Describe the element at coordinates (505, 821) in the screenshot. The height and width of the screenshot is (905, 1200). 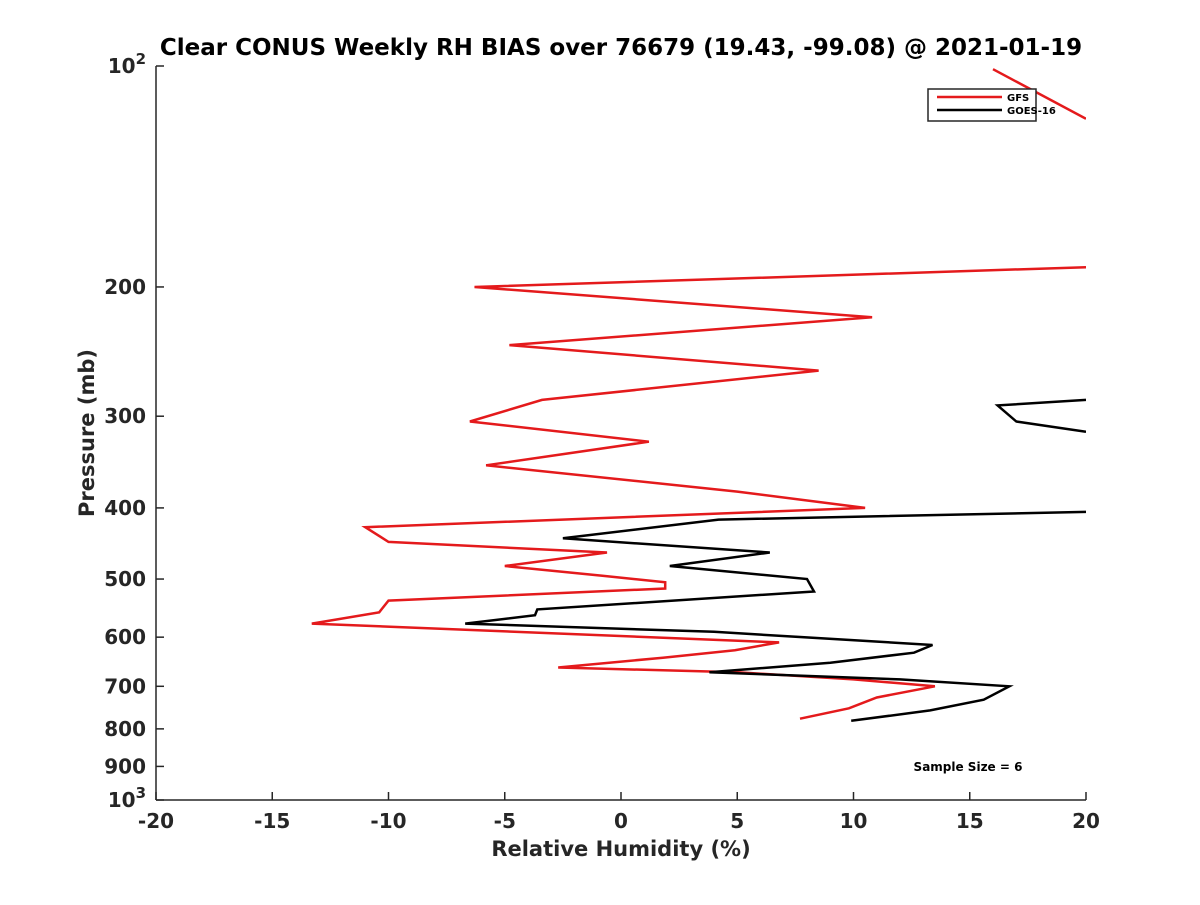
I see `x-tick-label: -5` at that location.